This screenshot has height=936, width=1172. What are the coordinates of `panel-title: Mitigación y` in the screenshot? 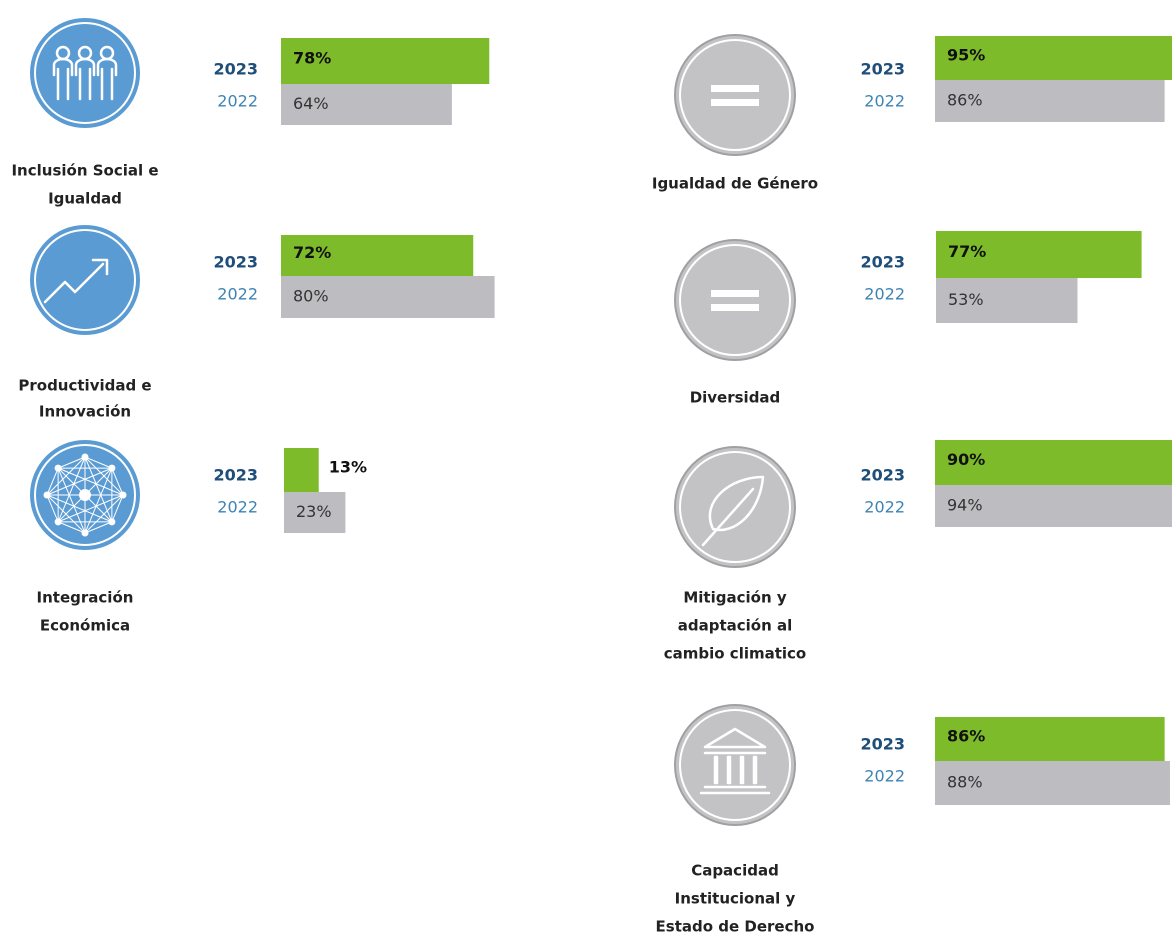 It's located at (734, 598).